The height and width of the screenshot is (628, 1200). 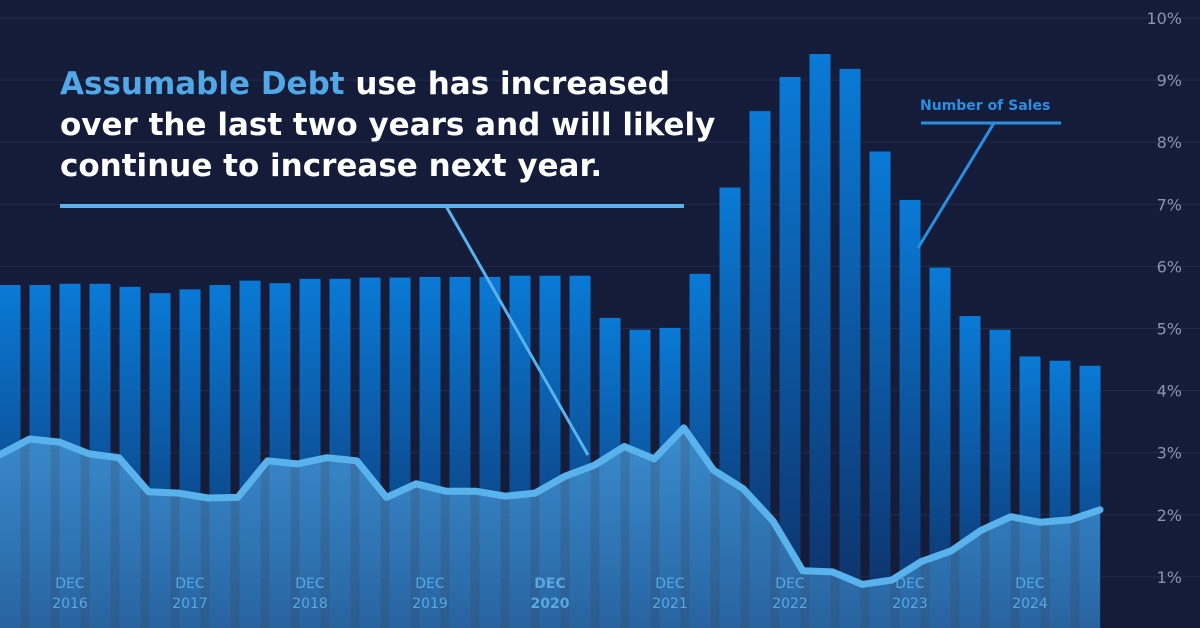 What do you see at coordinates (1169, 329) in the screenshot?
I see `y-tick-label: 5%` at bounding box center [1169, 329].